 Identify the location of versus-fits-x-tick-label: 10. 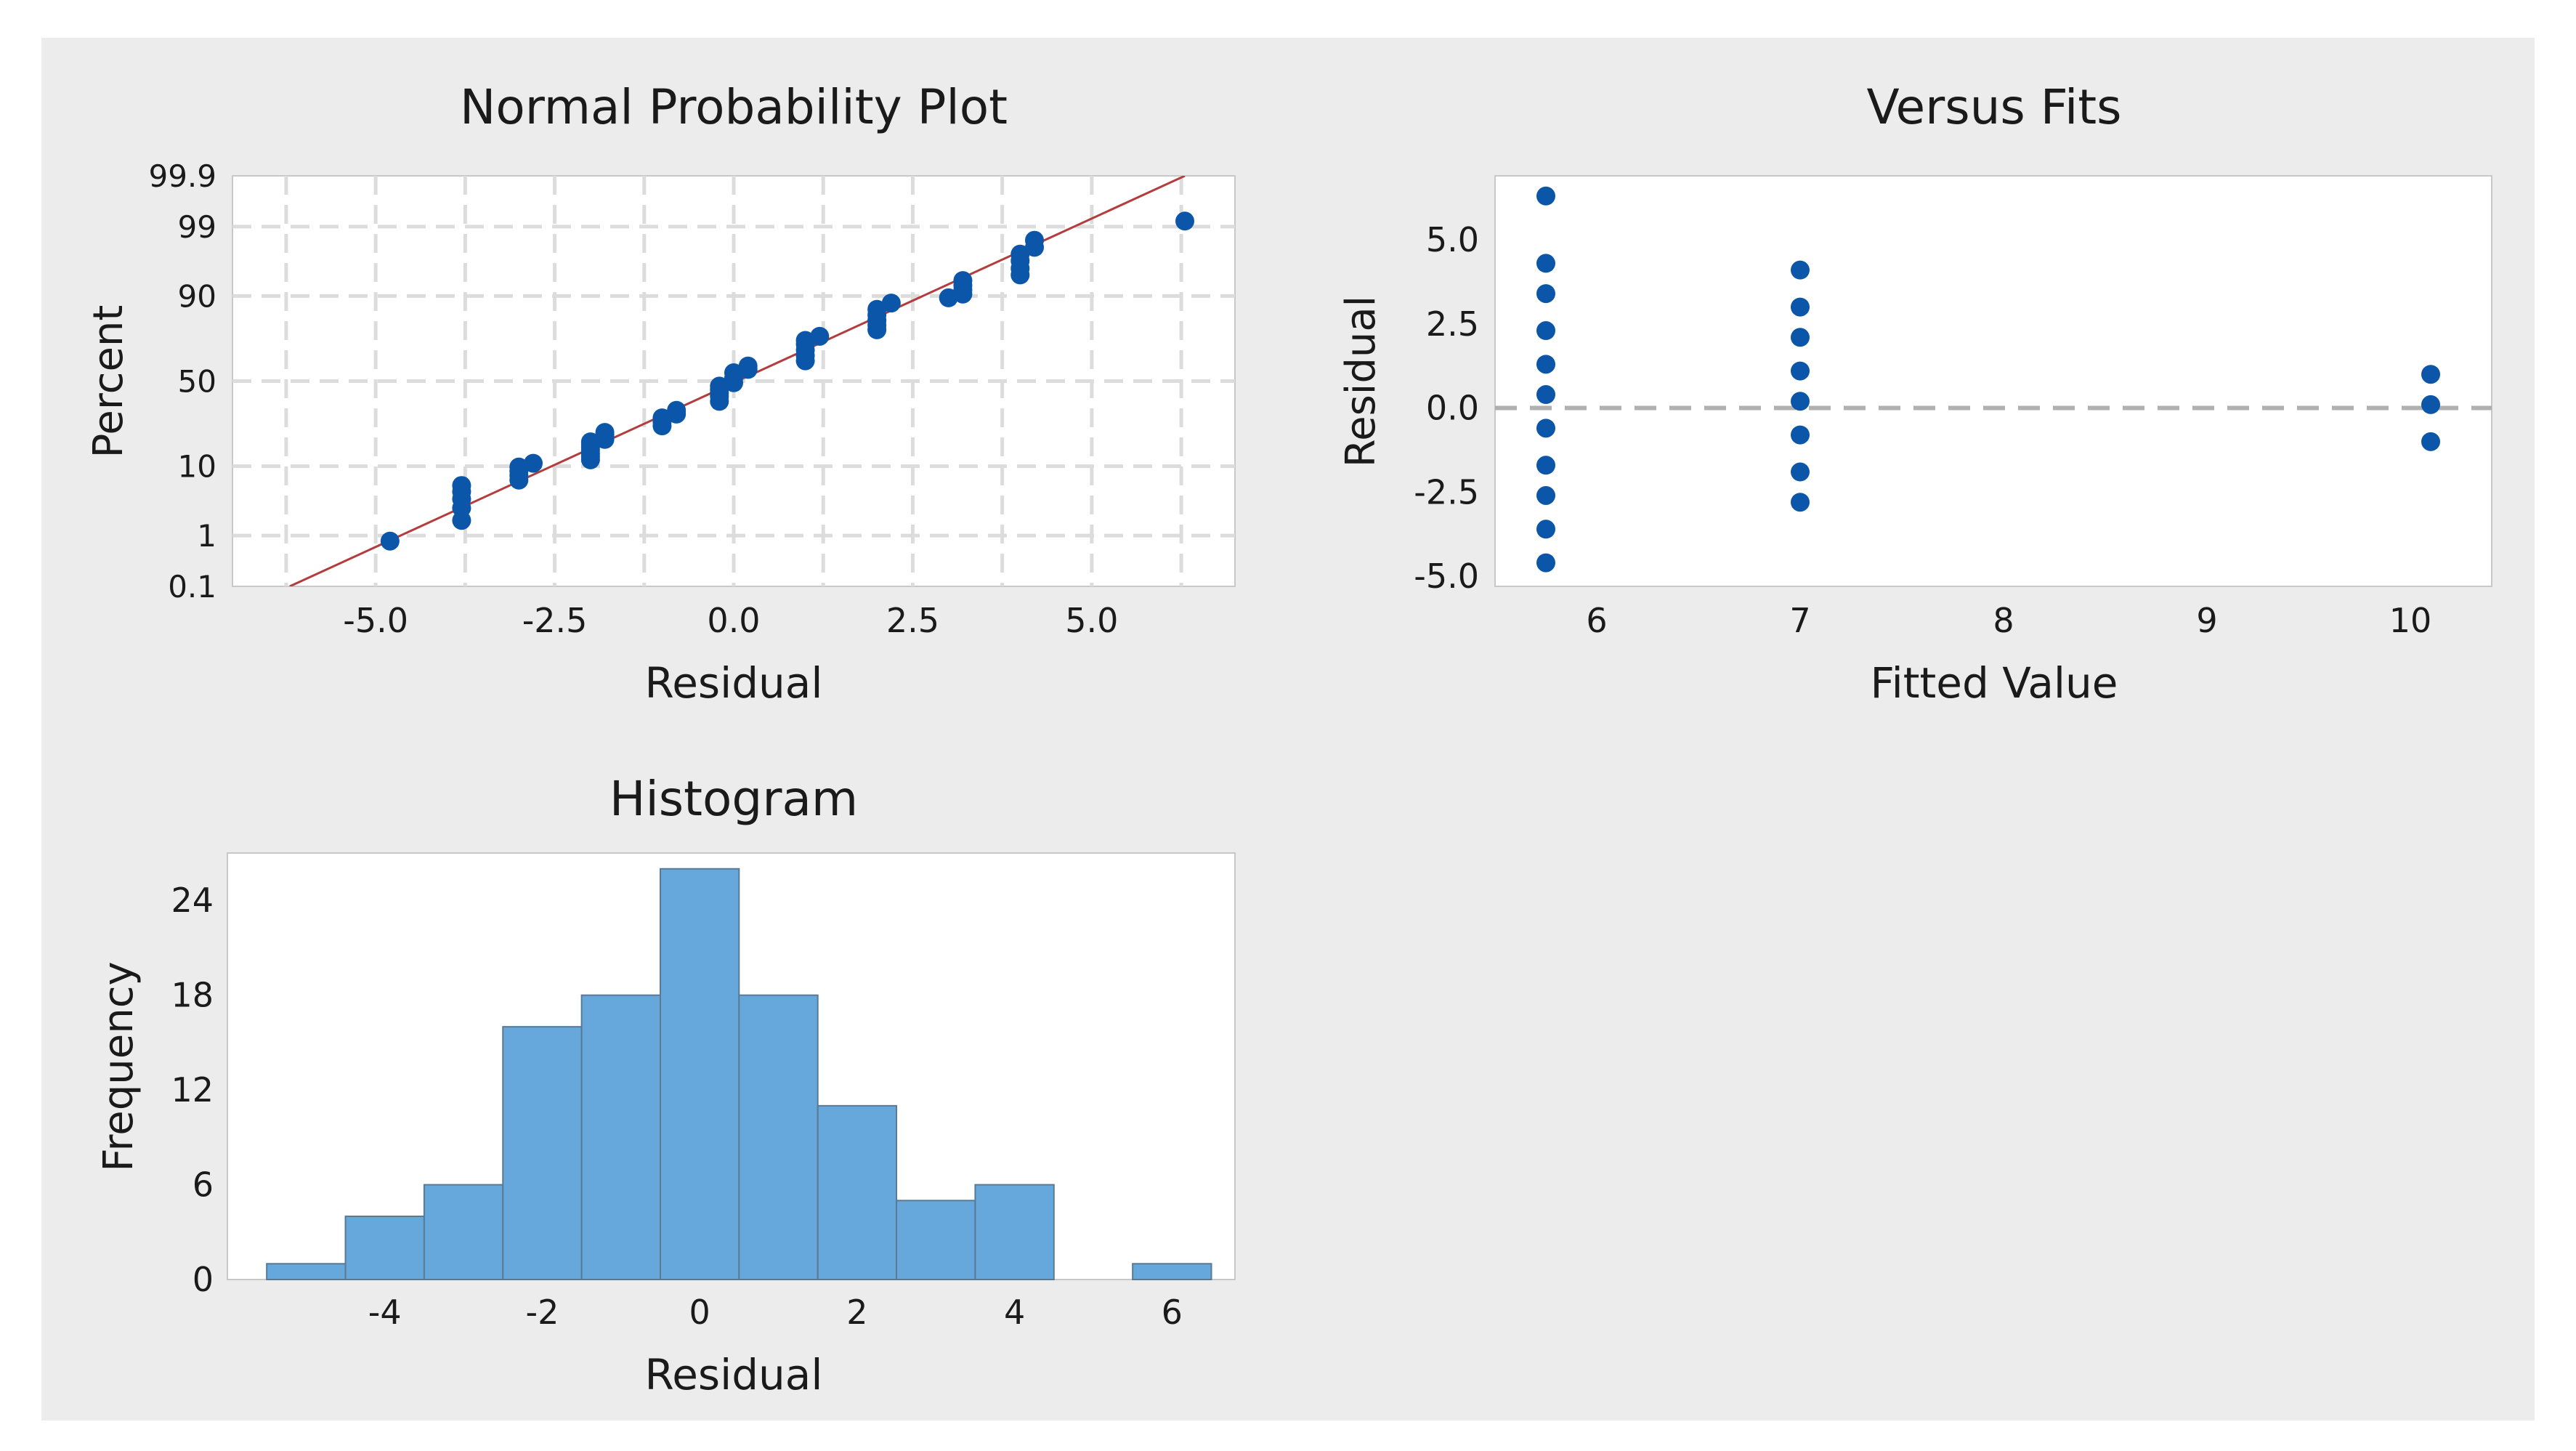
(2410, 620).